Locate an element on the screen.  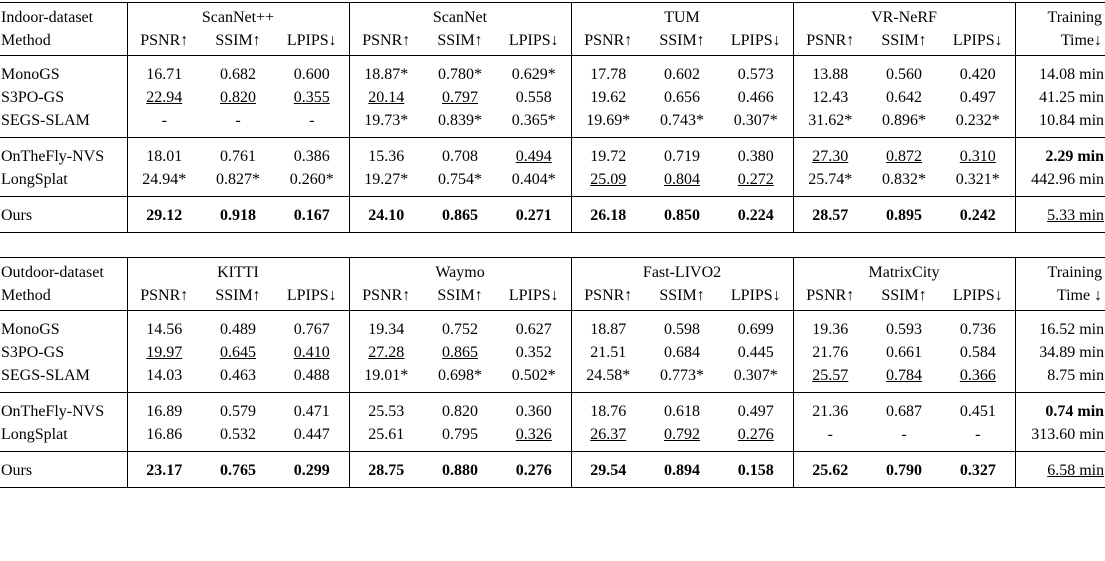
cell-text: 0.618 is located at coordinates (682, 411).